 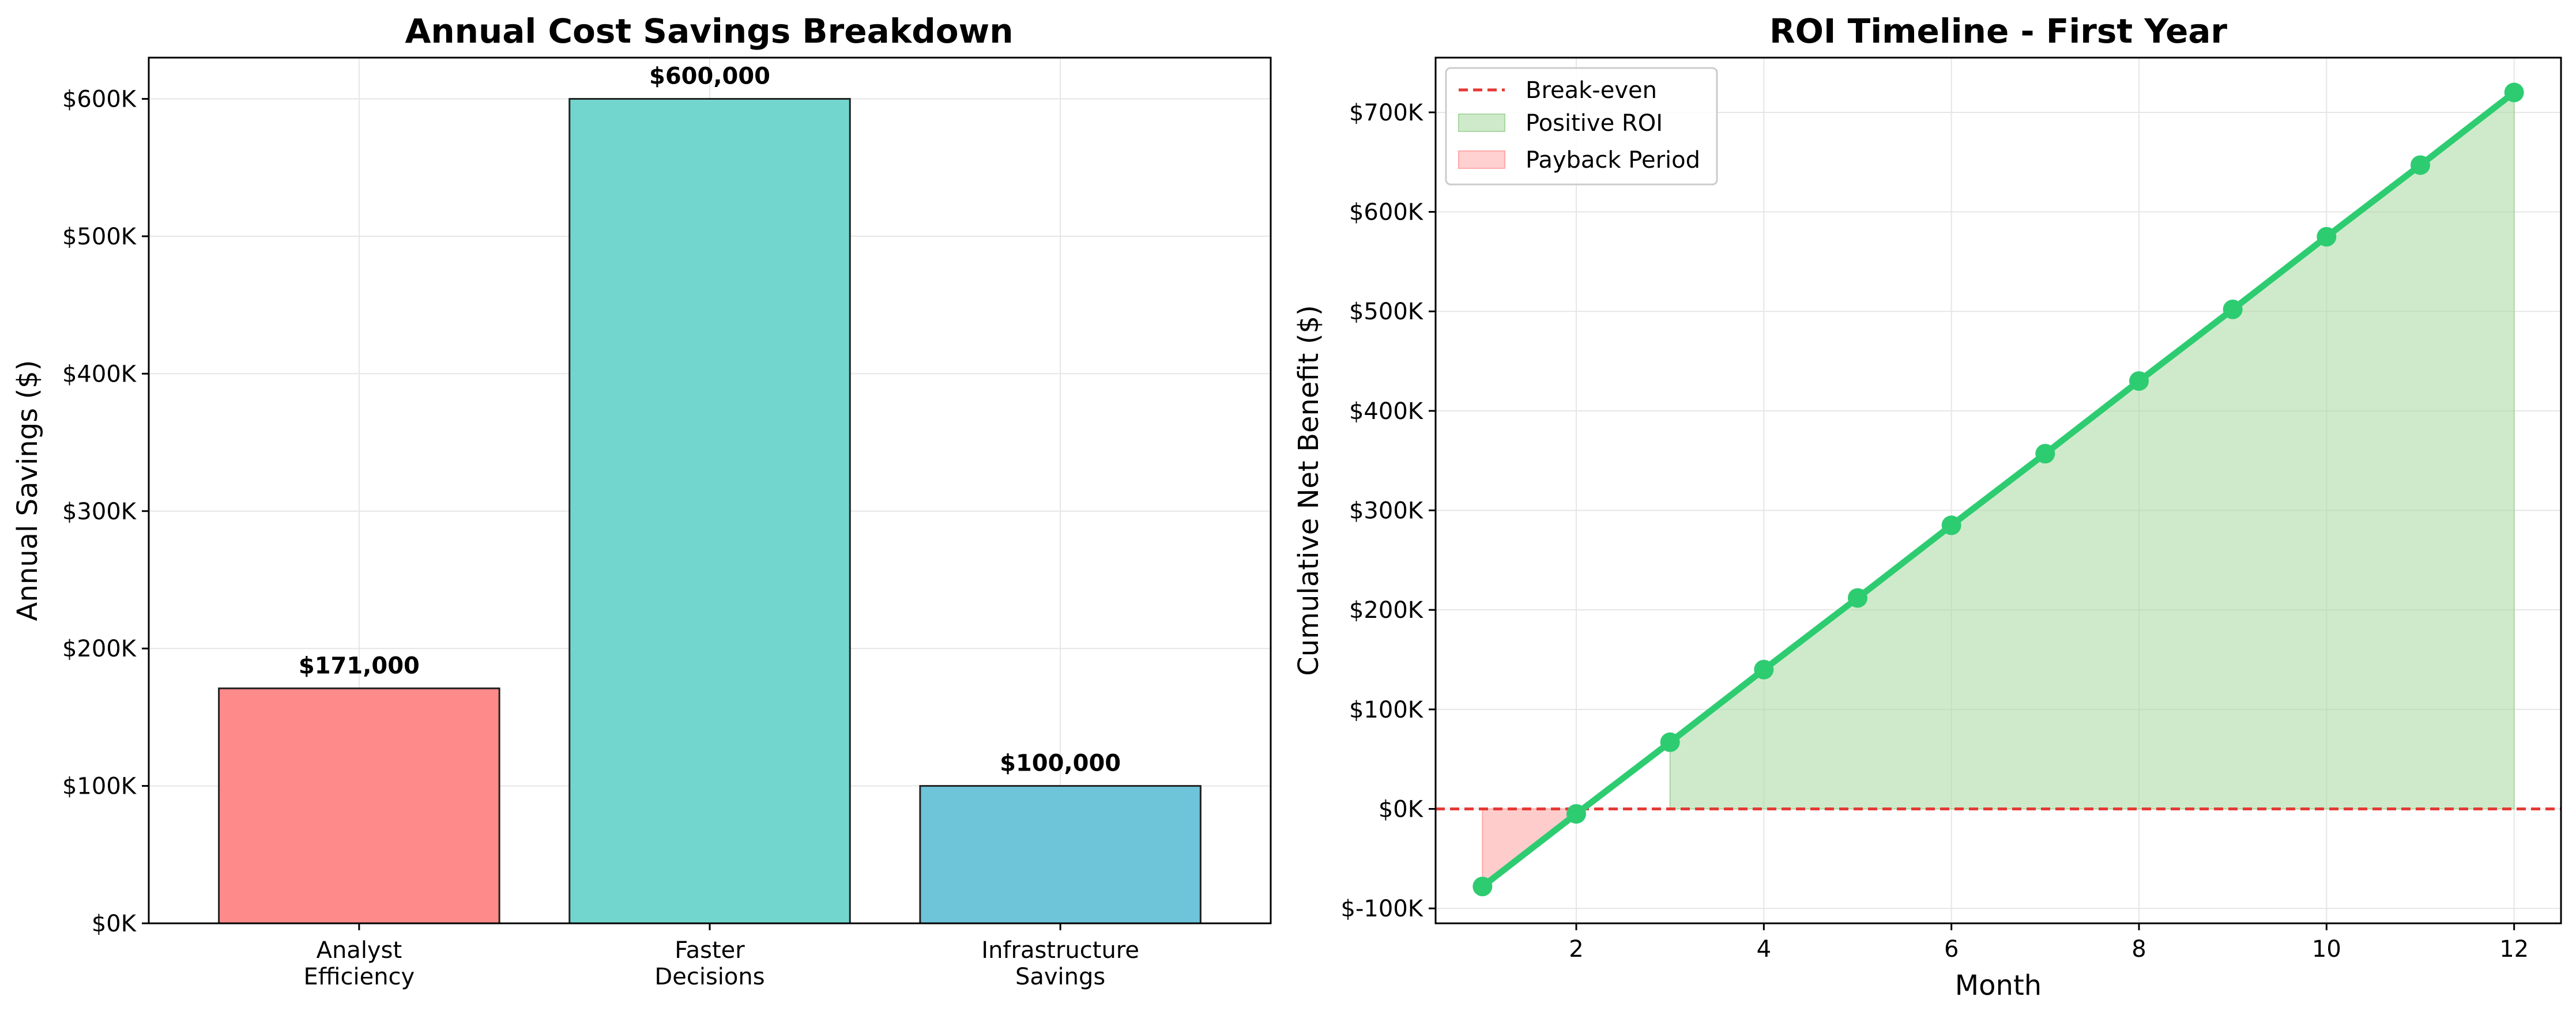 I want to click on chart2-ytick-label: $200K, so click(x=1386, y=610).